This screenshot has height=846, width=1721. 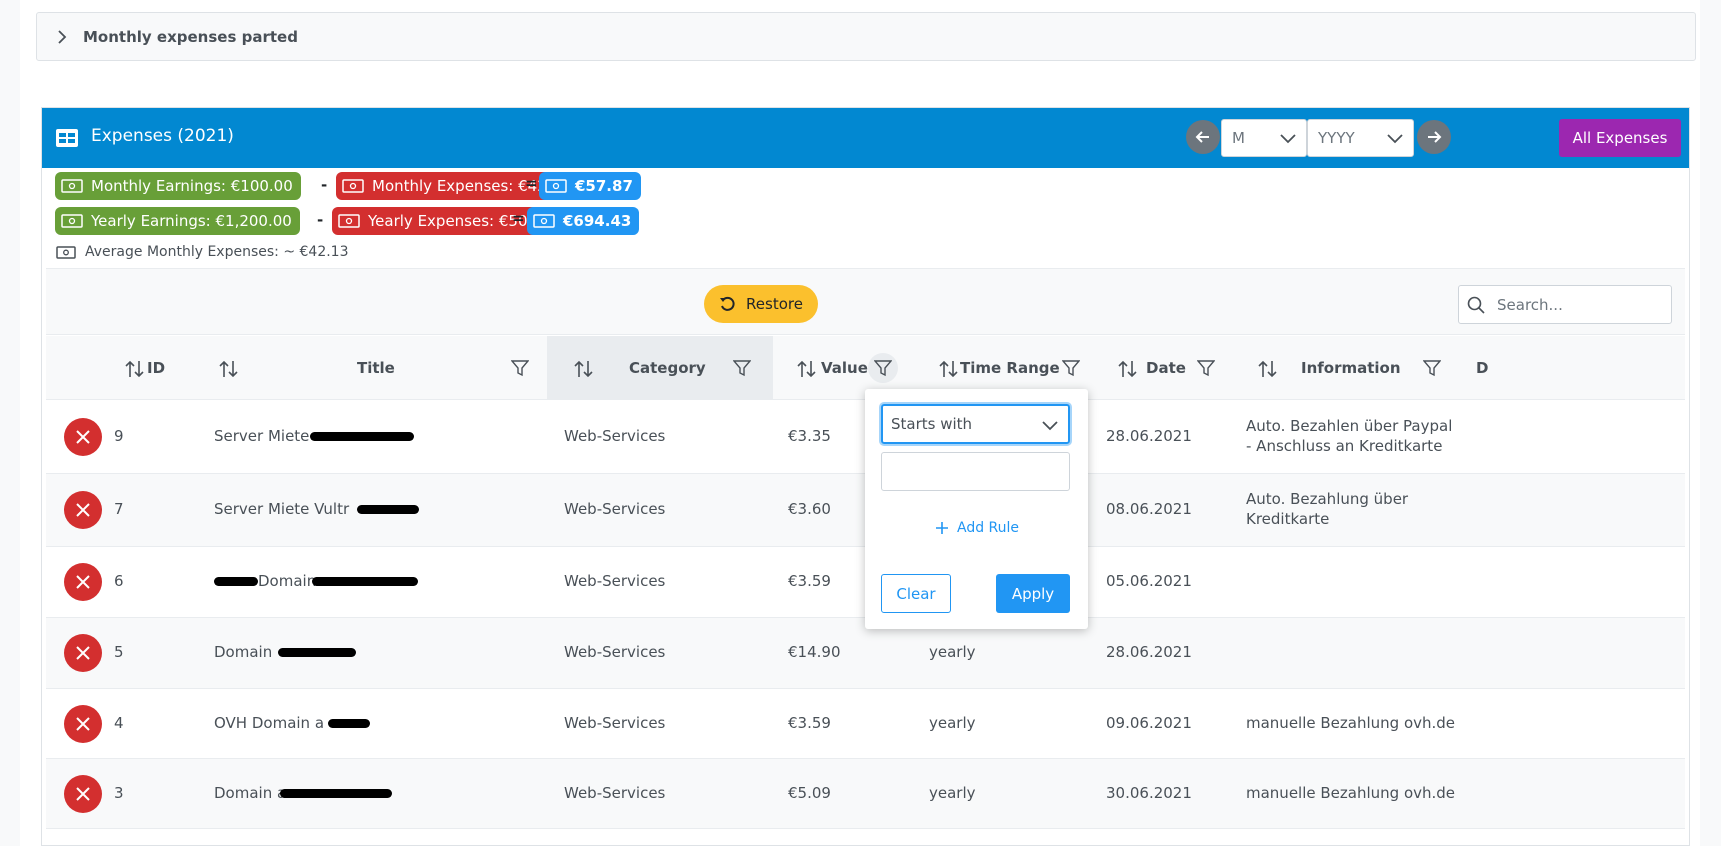 What do you see at coordinates (865, 138) in the screenshot?
I see `panel-header: Expenses (2021) M YYYY All Expenses` at bounding box center [865, 138].